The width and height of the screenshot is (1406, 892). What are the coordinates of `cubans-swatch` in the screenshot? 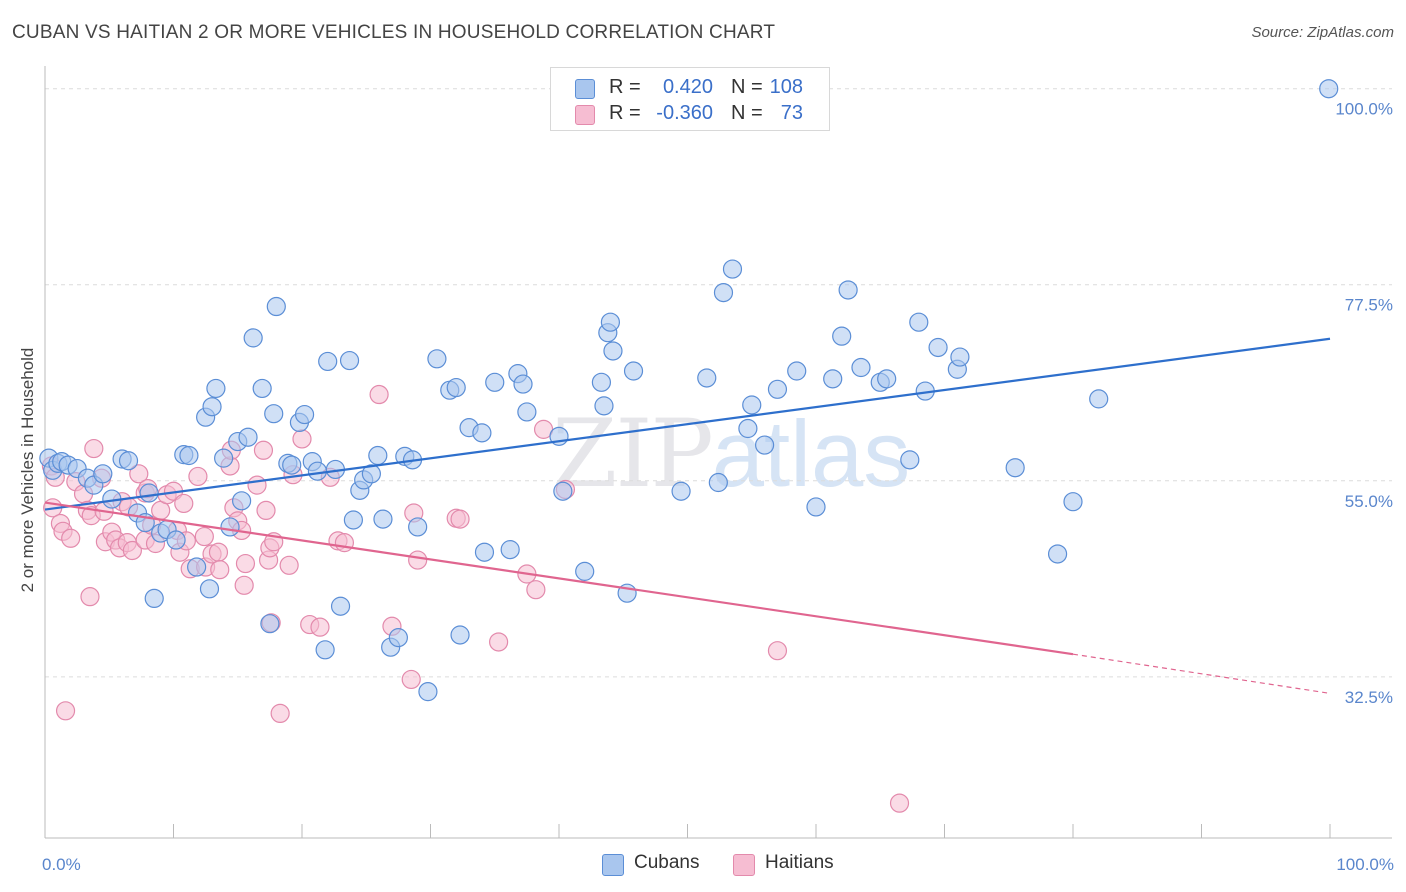 It's located at (585, 89).